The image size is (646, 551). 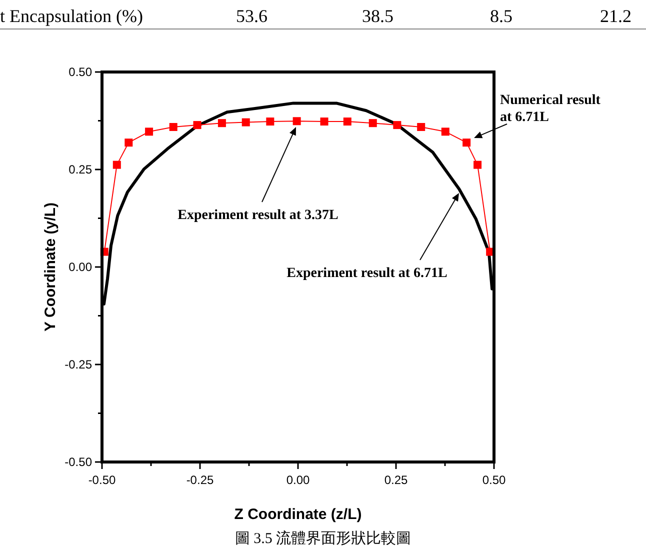 What do you see at coordinates (71, 16) in the screenshot?
I see `text: t Encapsulation (%)` at bounding box center [71, 16].